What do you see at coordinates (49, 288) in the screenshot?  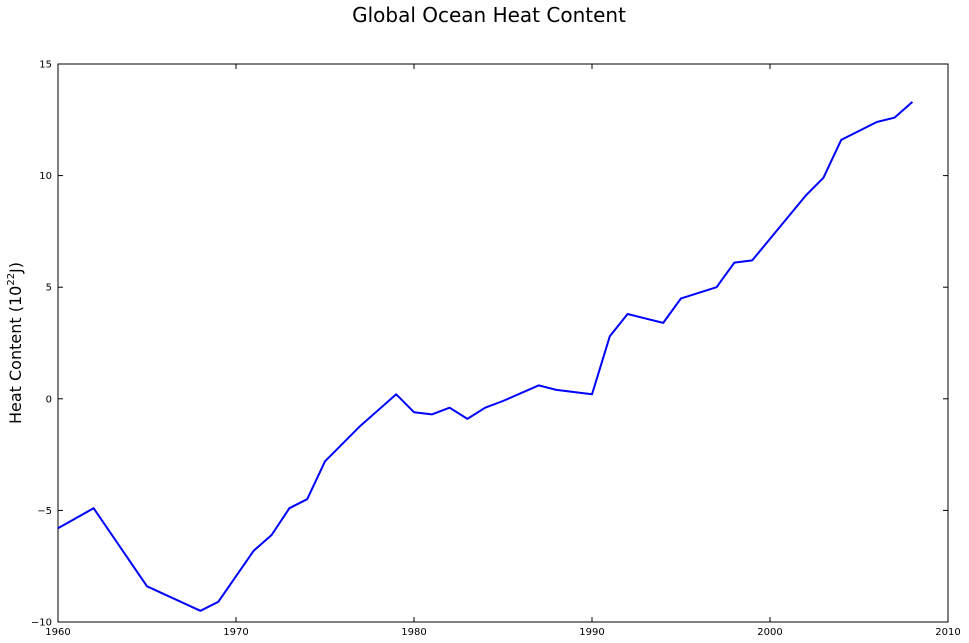 I see `y-tick-label: 5` at bounding box center [49, 288].